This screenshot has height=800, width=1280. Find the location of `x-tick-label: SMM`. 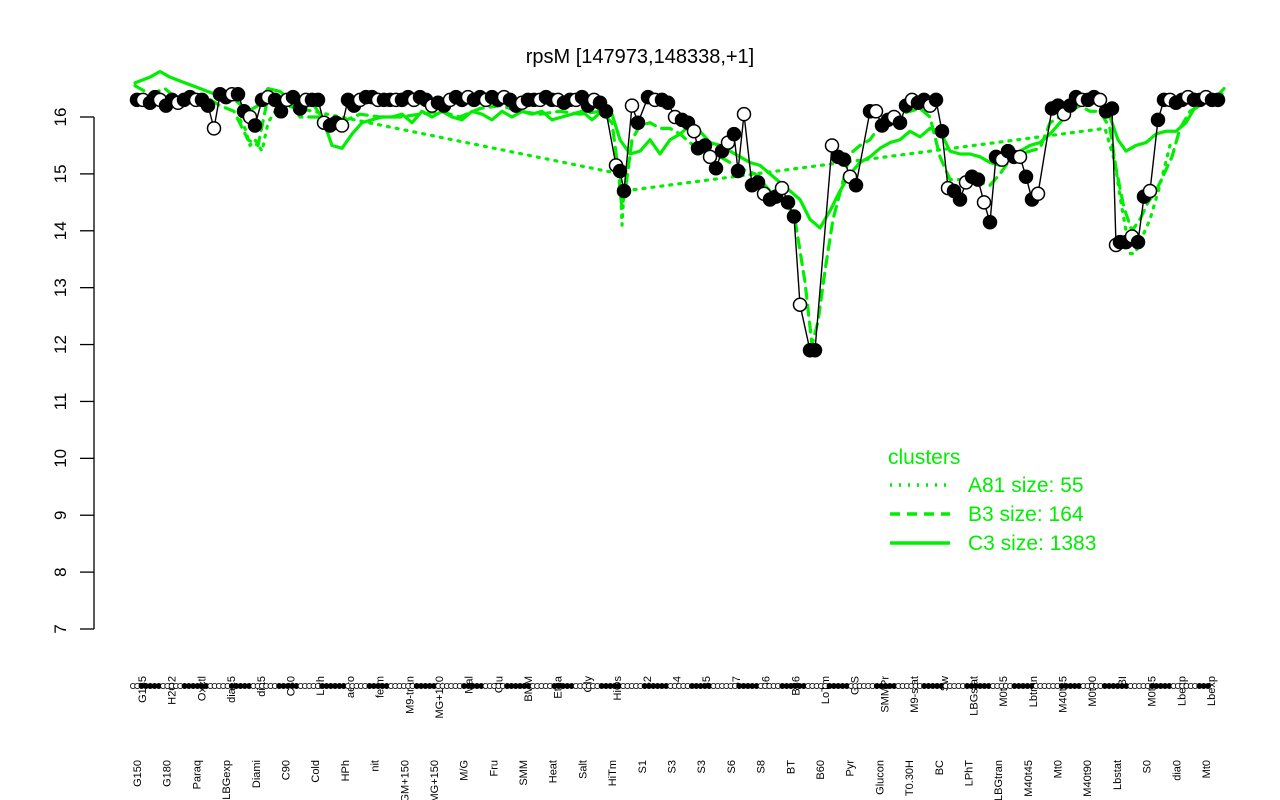

x-tick-label: SMM is located at coordinates (524, 773).